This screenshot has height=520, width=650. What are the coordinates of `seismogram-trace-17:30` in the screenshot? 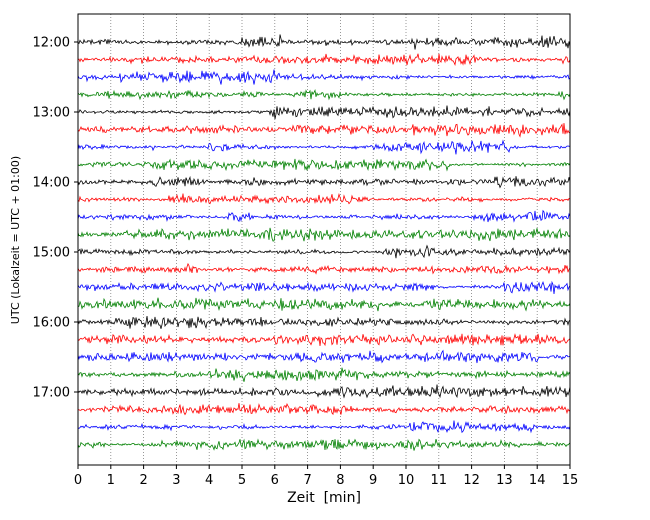 It's located at (324, 427).